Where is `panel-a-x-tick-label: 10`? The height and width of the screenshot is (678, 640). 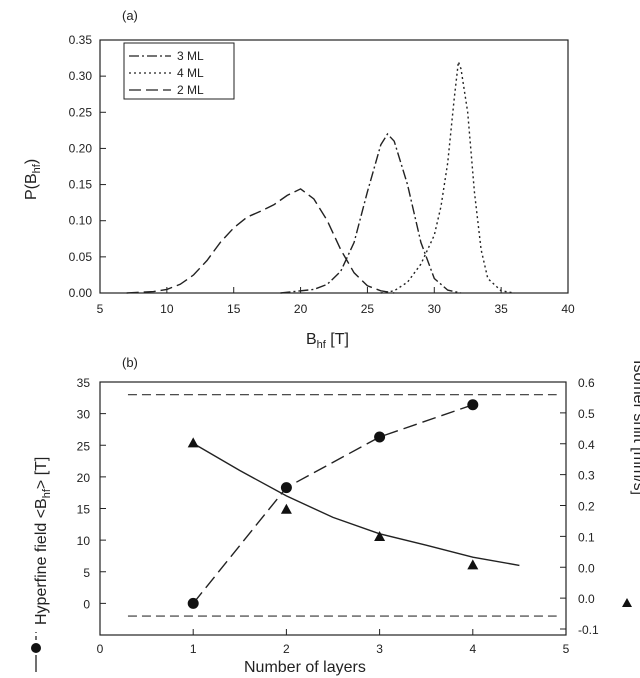 panel-a-x-tick-label: 10 is located at coordinates (167, 309).